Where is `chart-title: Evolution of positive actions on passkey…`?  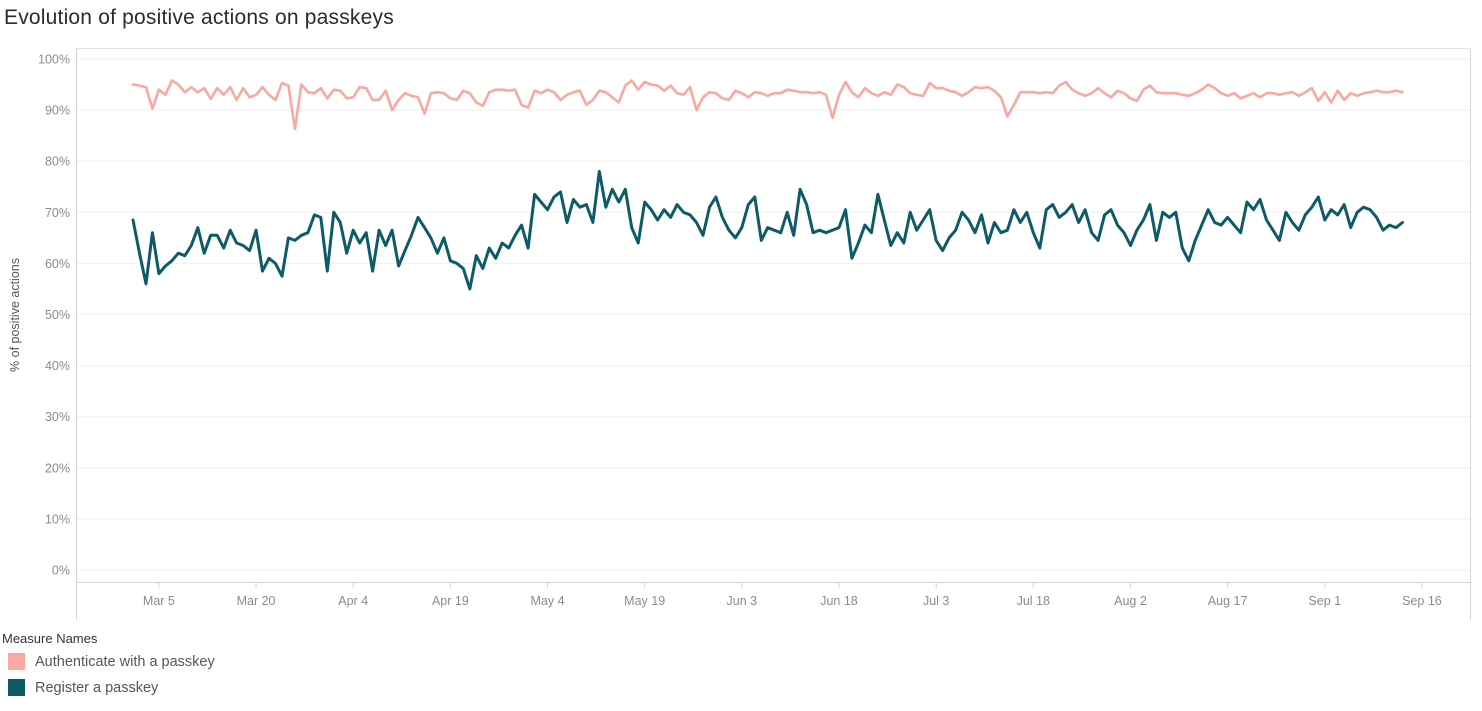 chart-title: Evolution of positive actions on passkey… is located at coordinates (199, 17).